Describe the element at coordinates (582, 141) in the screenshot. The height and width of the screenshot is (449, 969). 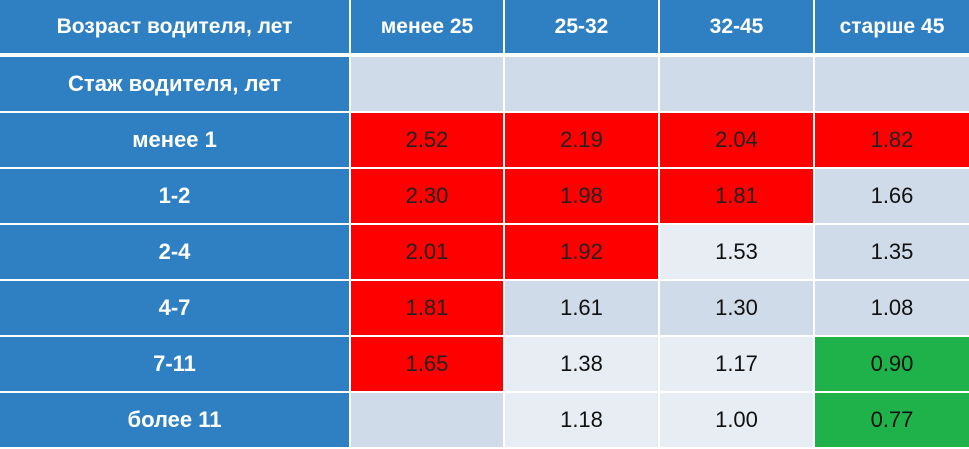
I see `value-cell: 2.19` at that location.